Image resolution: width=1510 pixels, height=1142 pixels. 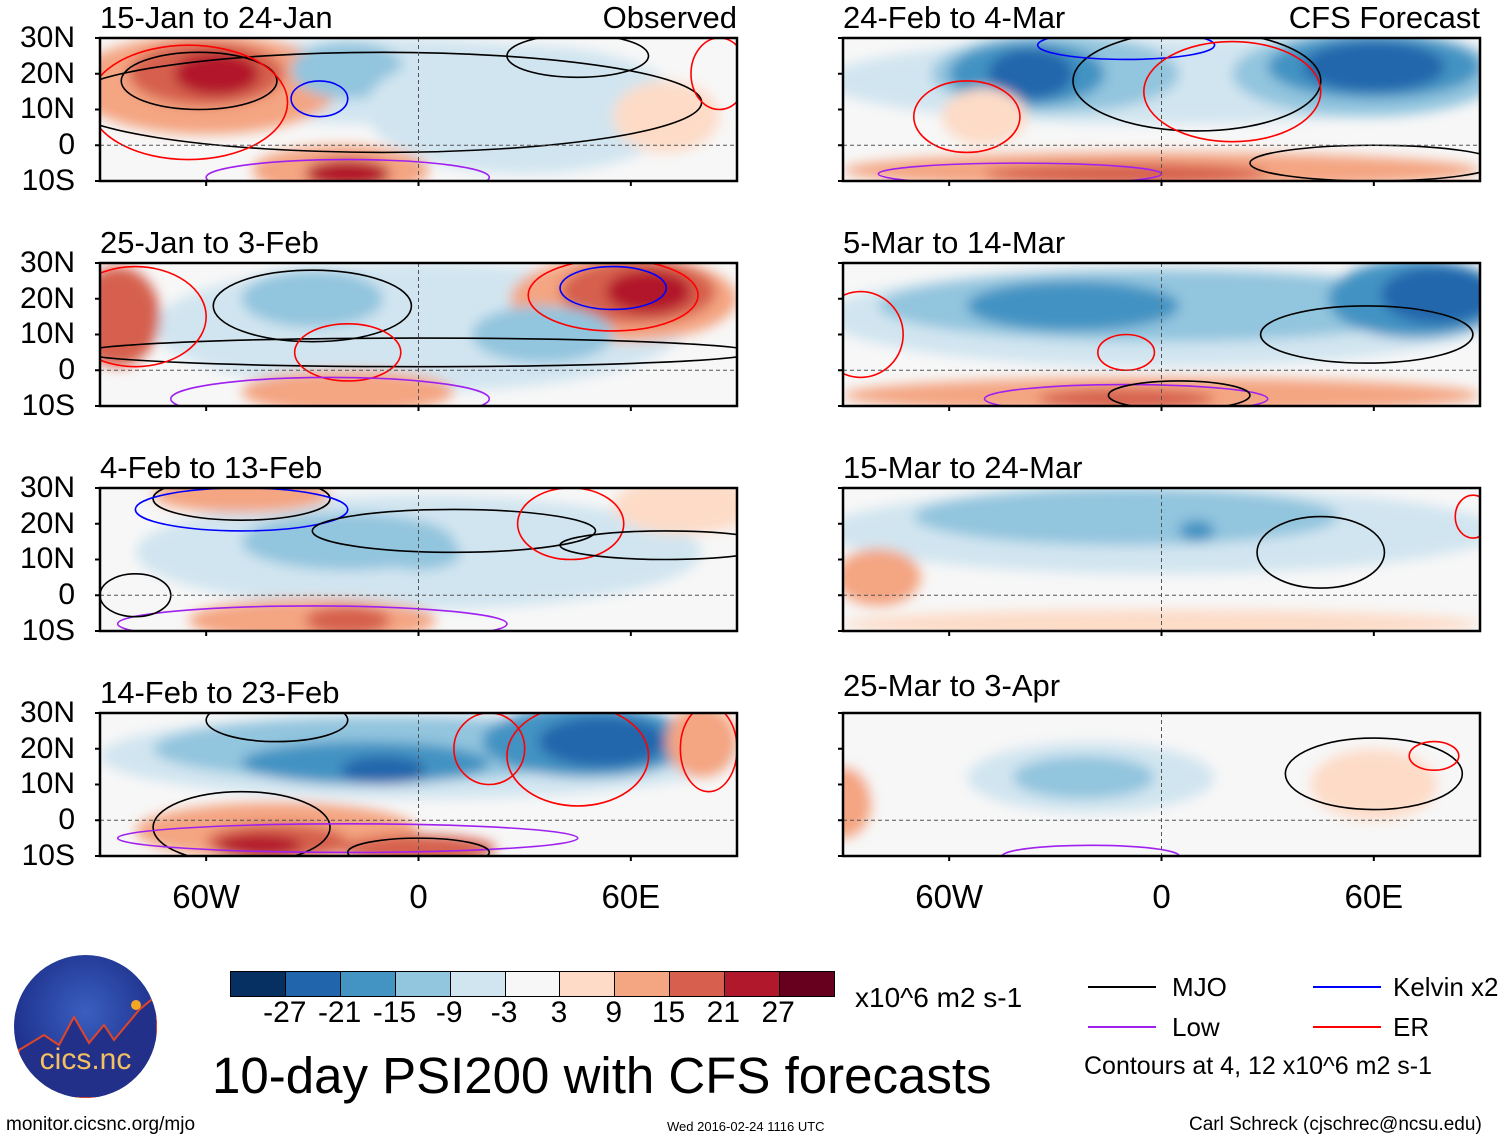 What do you see at coordinates (220, 692) in the screenshot?
I see `panel-title: 14-Feb to 23-Feb` at bounding box center [220, 692].